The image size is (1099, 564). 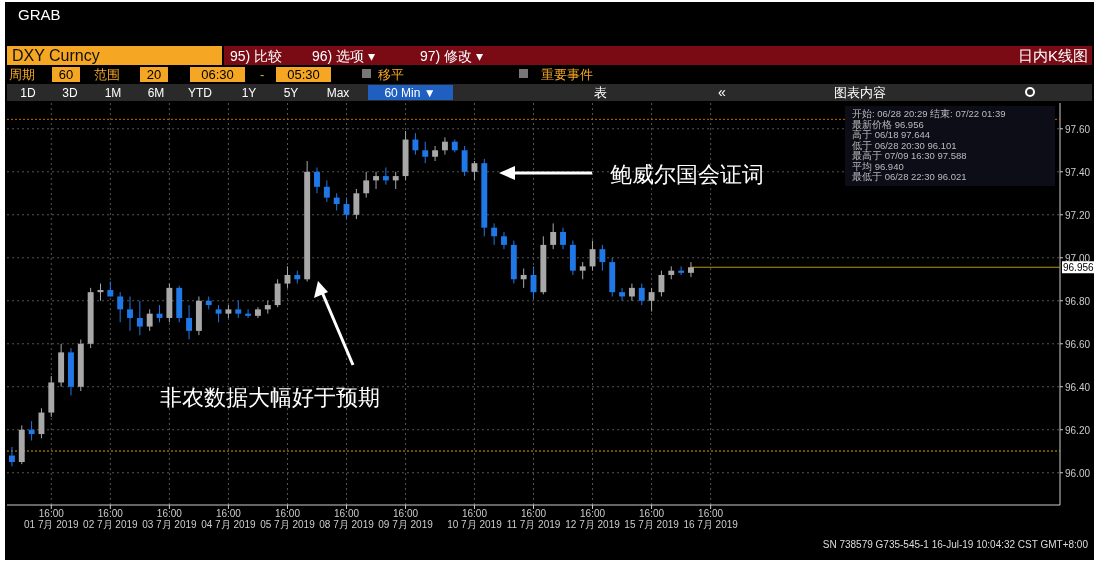 What do you see at coordinates (303, 74) in the screenshot?
I see `annotation: 05:30` at bounding box center [303, 74].